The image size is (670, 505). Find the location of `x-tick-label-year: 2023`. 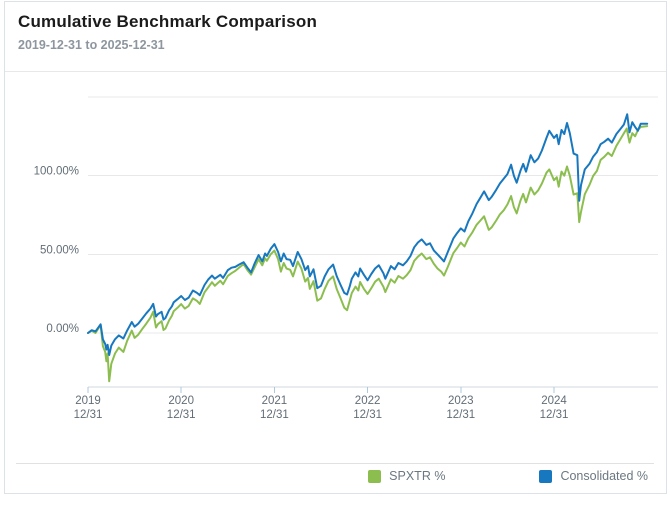

x-tick-label-year: 2023 is located at coordinates (461, 401).